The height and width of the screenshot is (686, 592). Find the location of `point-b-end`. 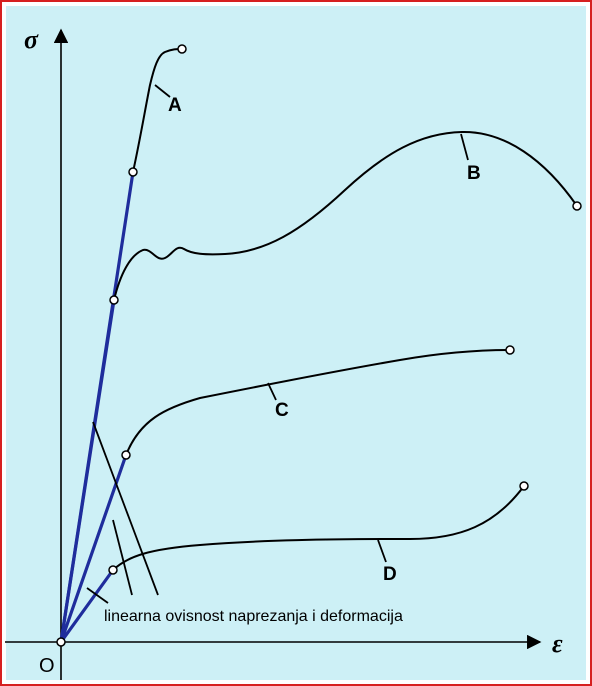

point-b-end is located at coordinates (577, 206).